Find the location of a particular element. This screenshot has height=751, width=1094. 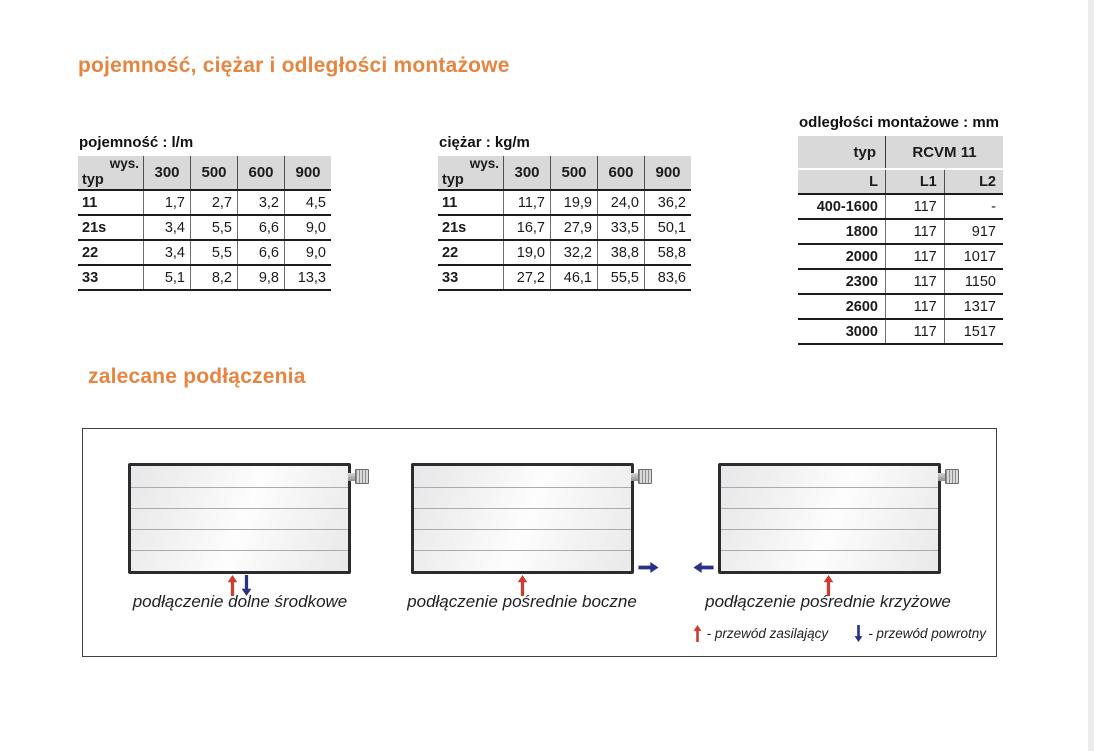

value-cell: 33,5 is located at coordinates (621, 227).